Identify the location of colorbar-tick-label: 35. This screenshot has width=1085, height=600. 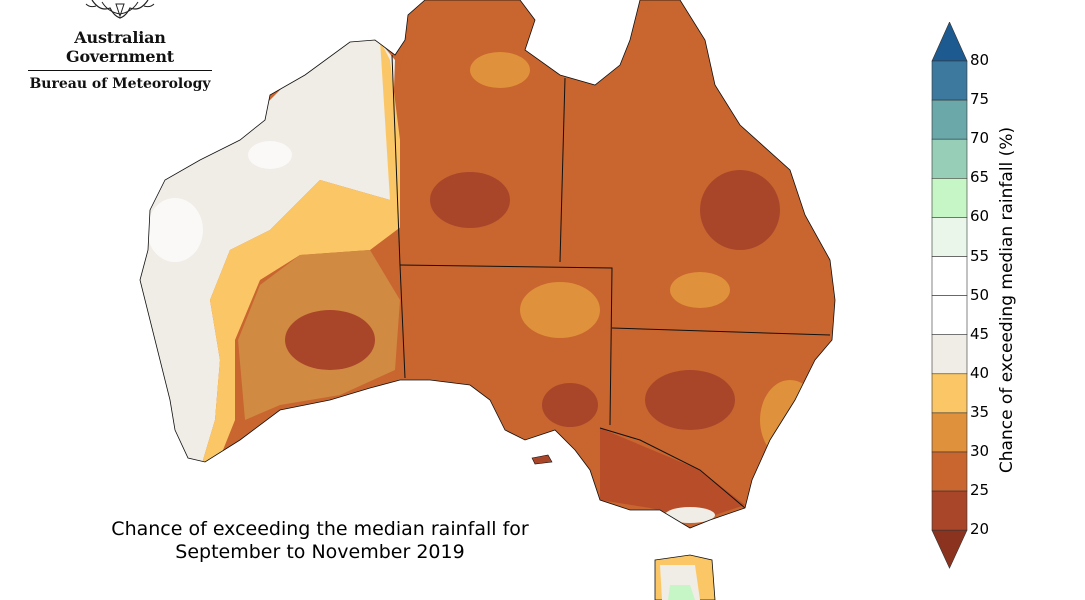
(980, 411).